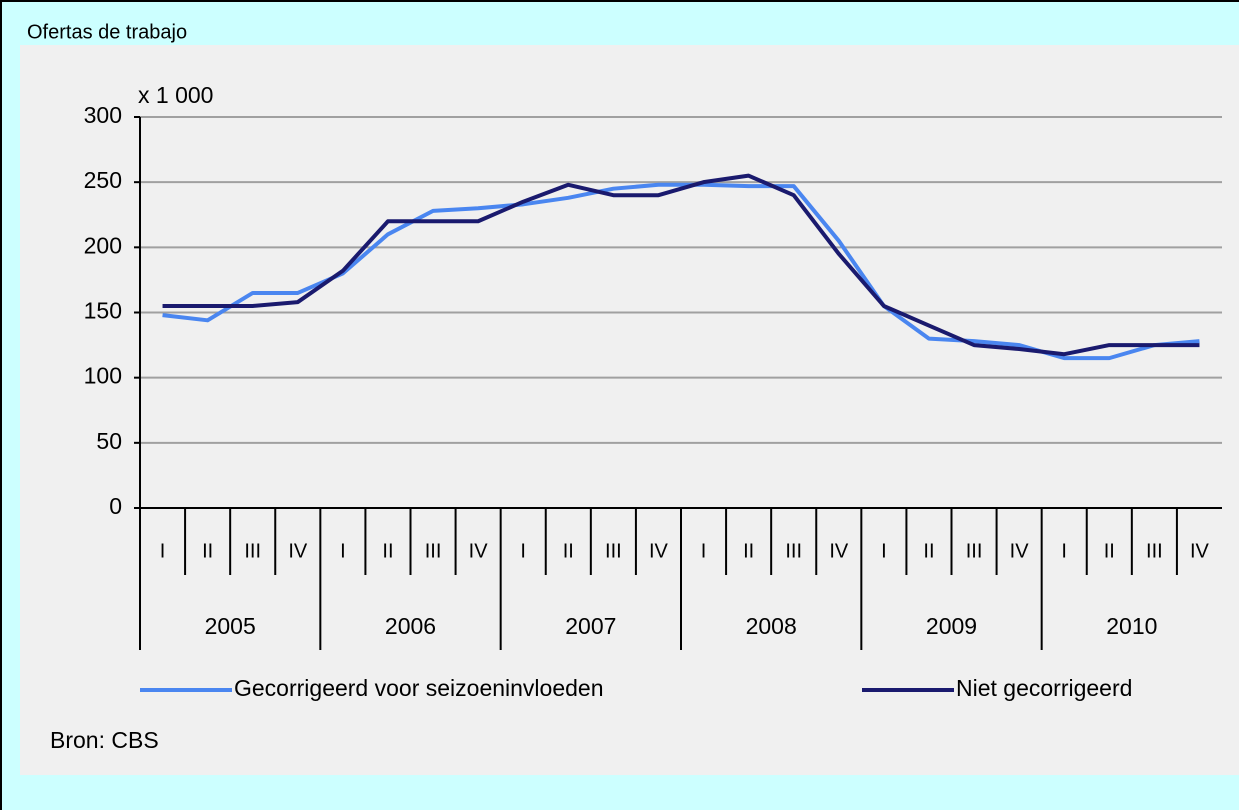 Image resolution: width=1239 pixels, height=810 pixels. I want to click on y-tick-label: 300, so click(103, 115).